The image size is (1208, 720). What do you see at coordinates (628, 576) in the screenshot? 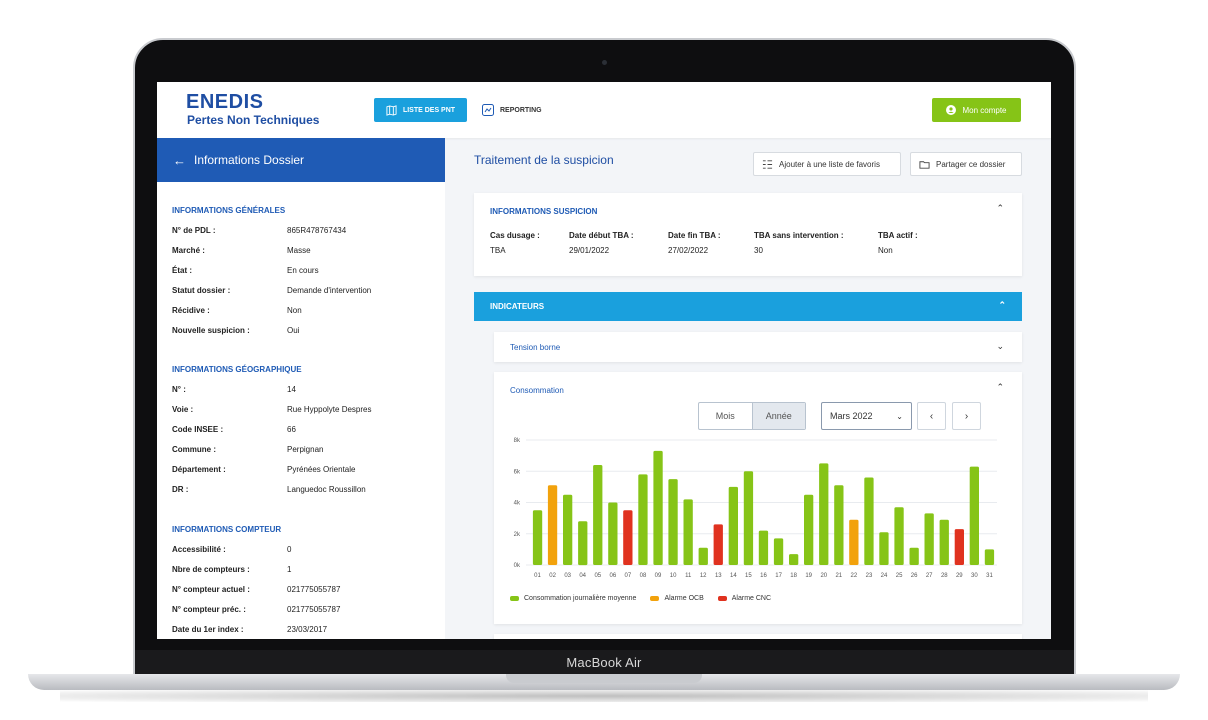
I see `x-tick-label: 07` at bounding box center [628, 576].